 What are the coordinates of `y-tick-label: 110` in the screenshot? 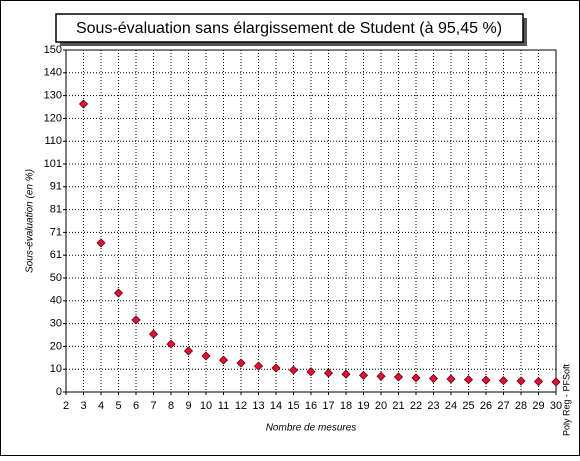 It's located at (53, 141).